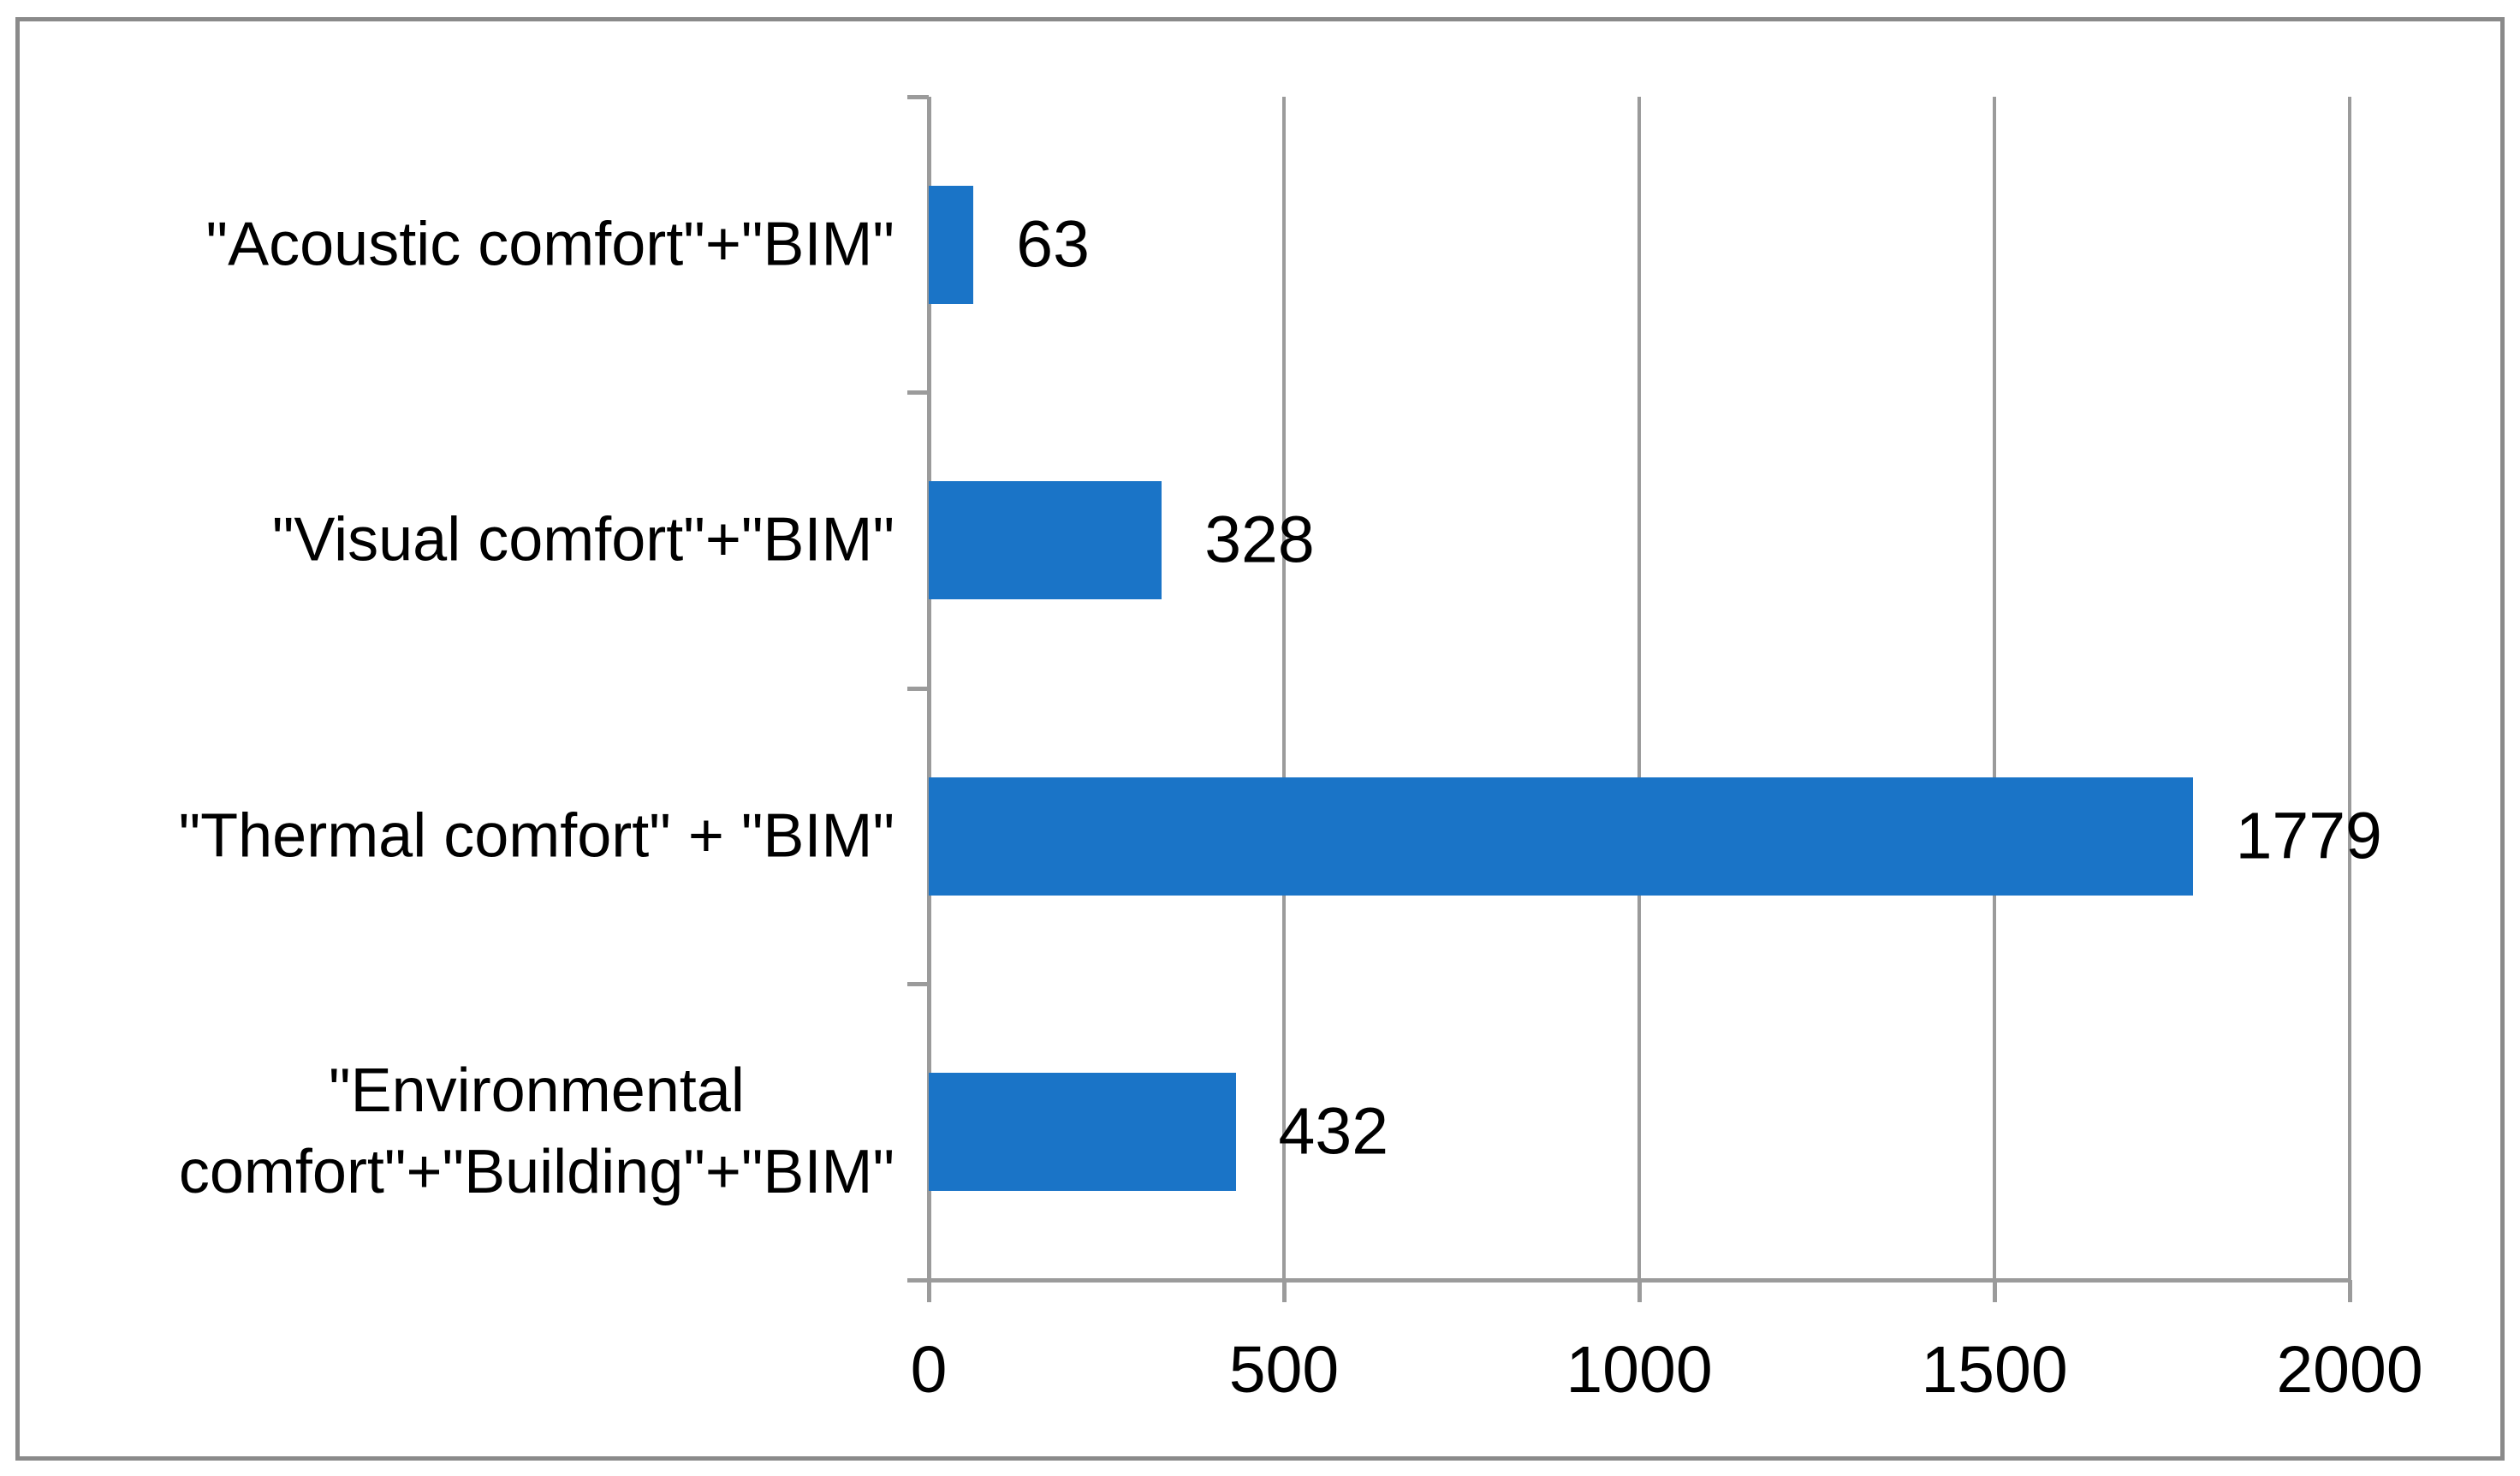 The height and width of the screenshot is (1476, 2520). I want to click on y-axis-line, so click(929, 699).